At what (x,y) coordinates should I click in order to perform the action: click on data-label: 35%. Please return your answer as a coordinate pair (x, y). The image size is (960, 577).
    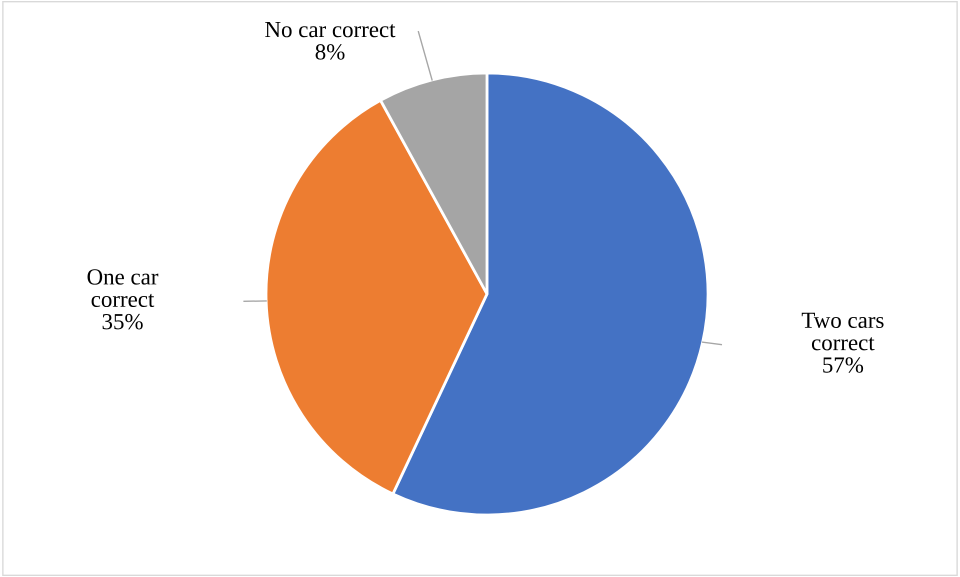
    Looking at the image, I should click on (122, 322).